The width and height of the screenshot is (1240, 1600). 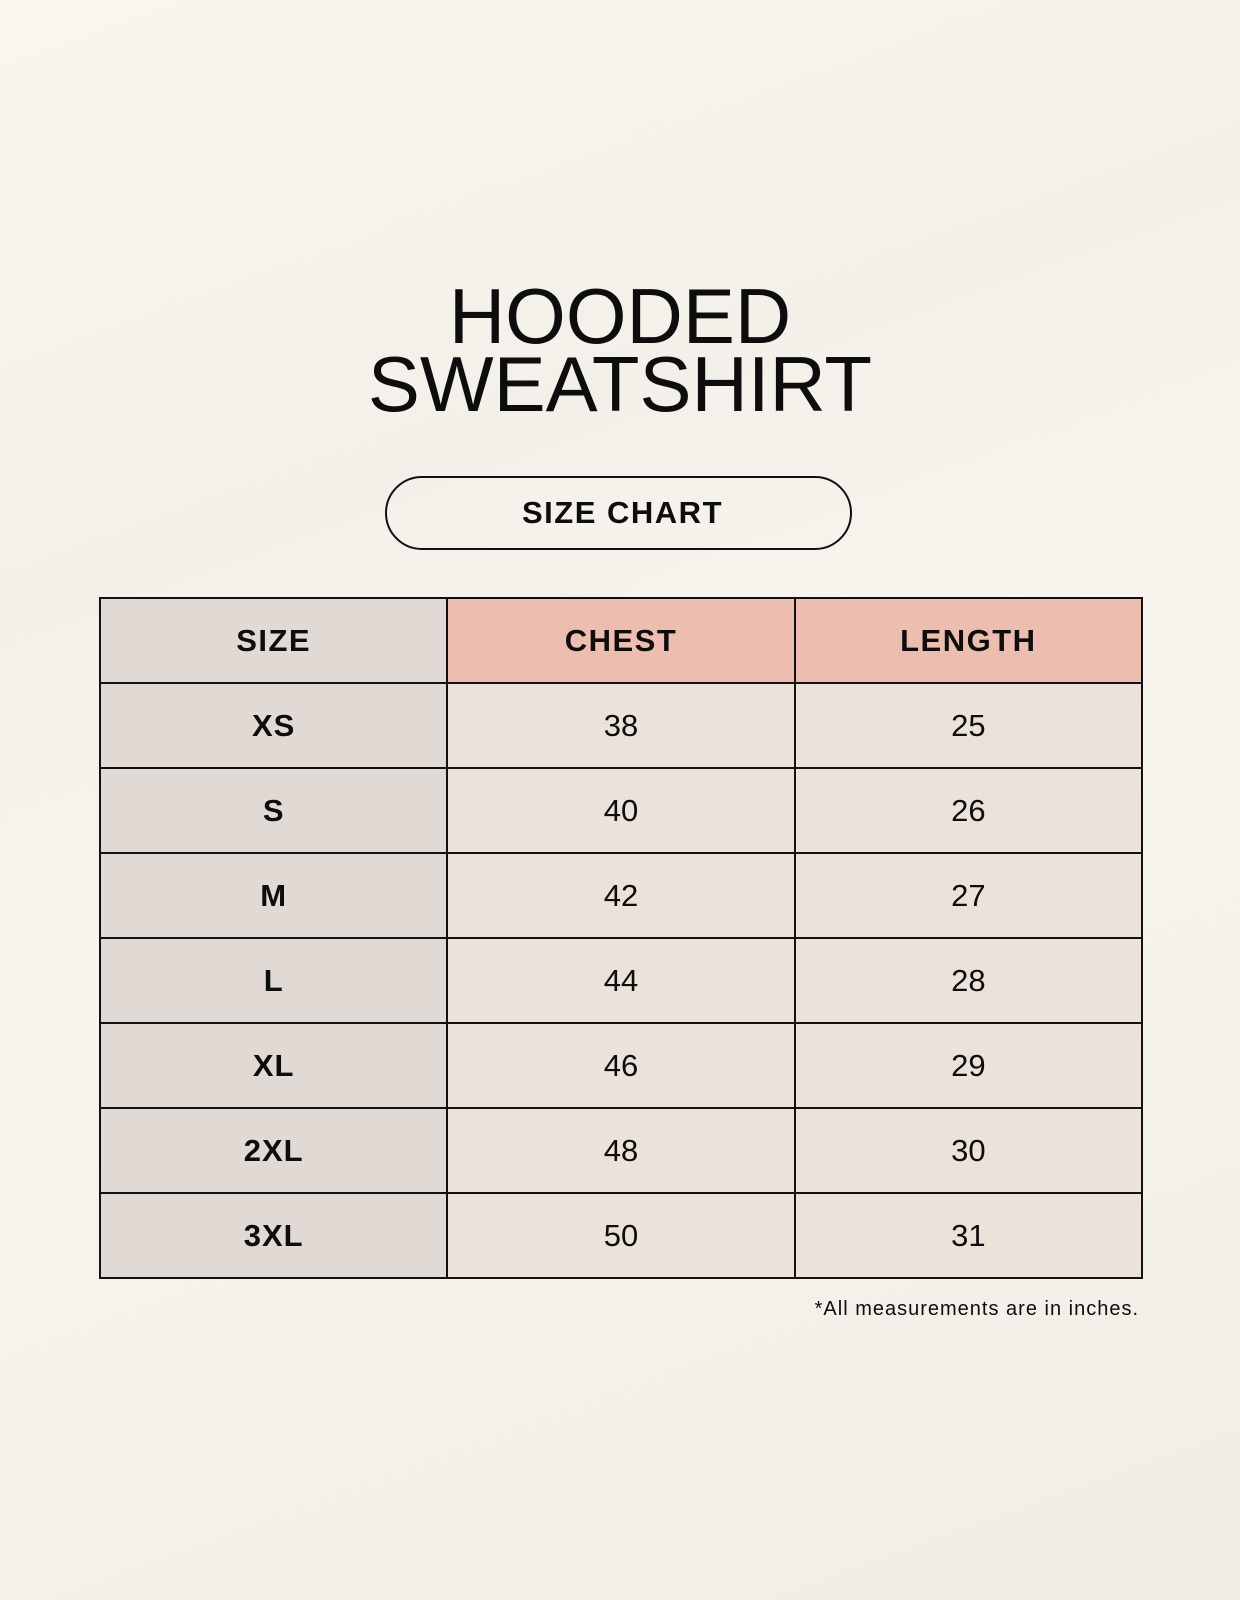 I want to click on length-cell: 27, so click(x=968, y=895).